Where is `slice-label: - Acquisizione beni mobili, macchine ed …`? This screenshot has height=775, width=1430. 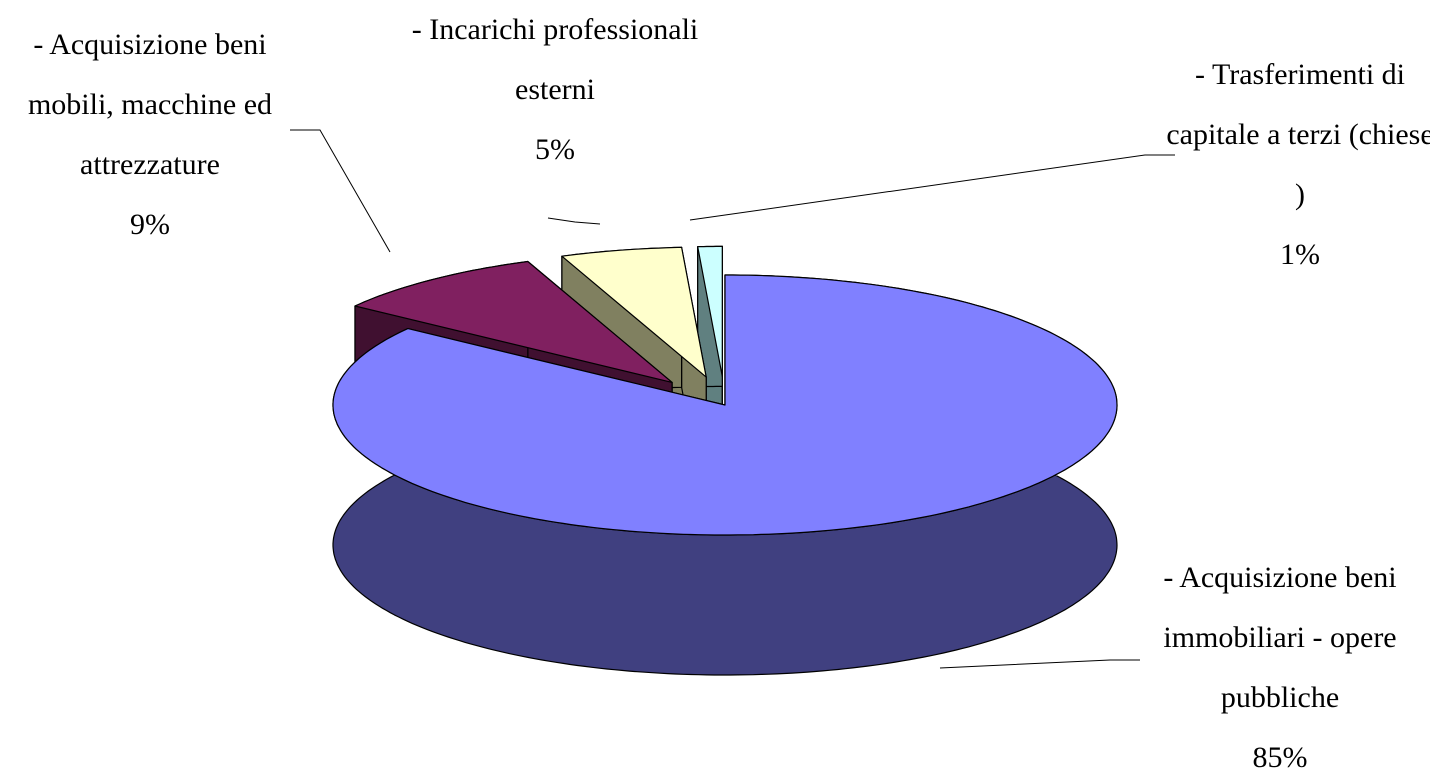 slice-label: - Acquisizione beni mobili, macchine ed … is located at coordinates (150, 135).